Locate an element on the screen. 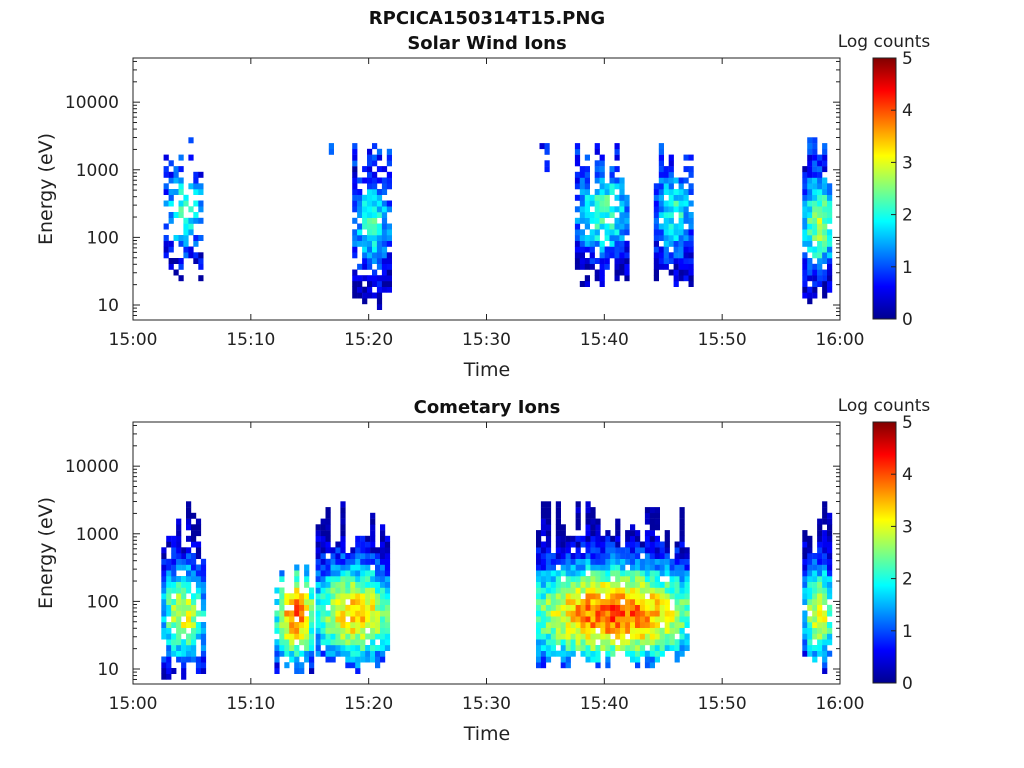 The image size is (1024, 768). panel2-colorbar-gradient is located at coordinates (884, 552).